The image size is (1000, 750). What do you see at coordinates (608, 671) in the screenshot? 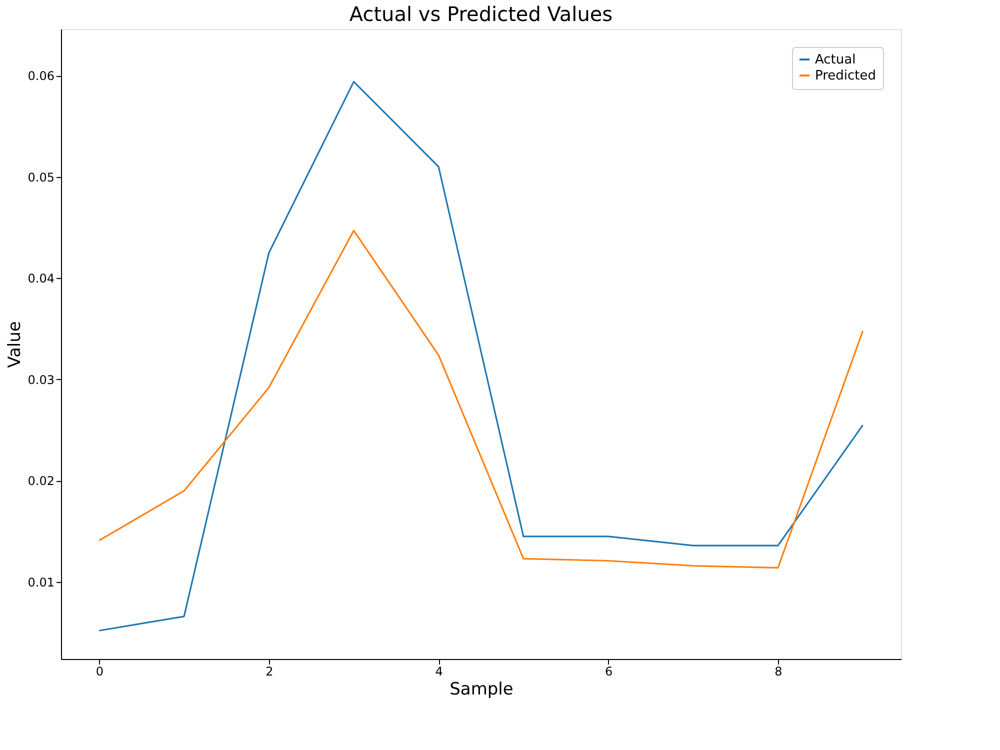
I see `x-tick-label: 6` at bounding box center [608, 671].